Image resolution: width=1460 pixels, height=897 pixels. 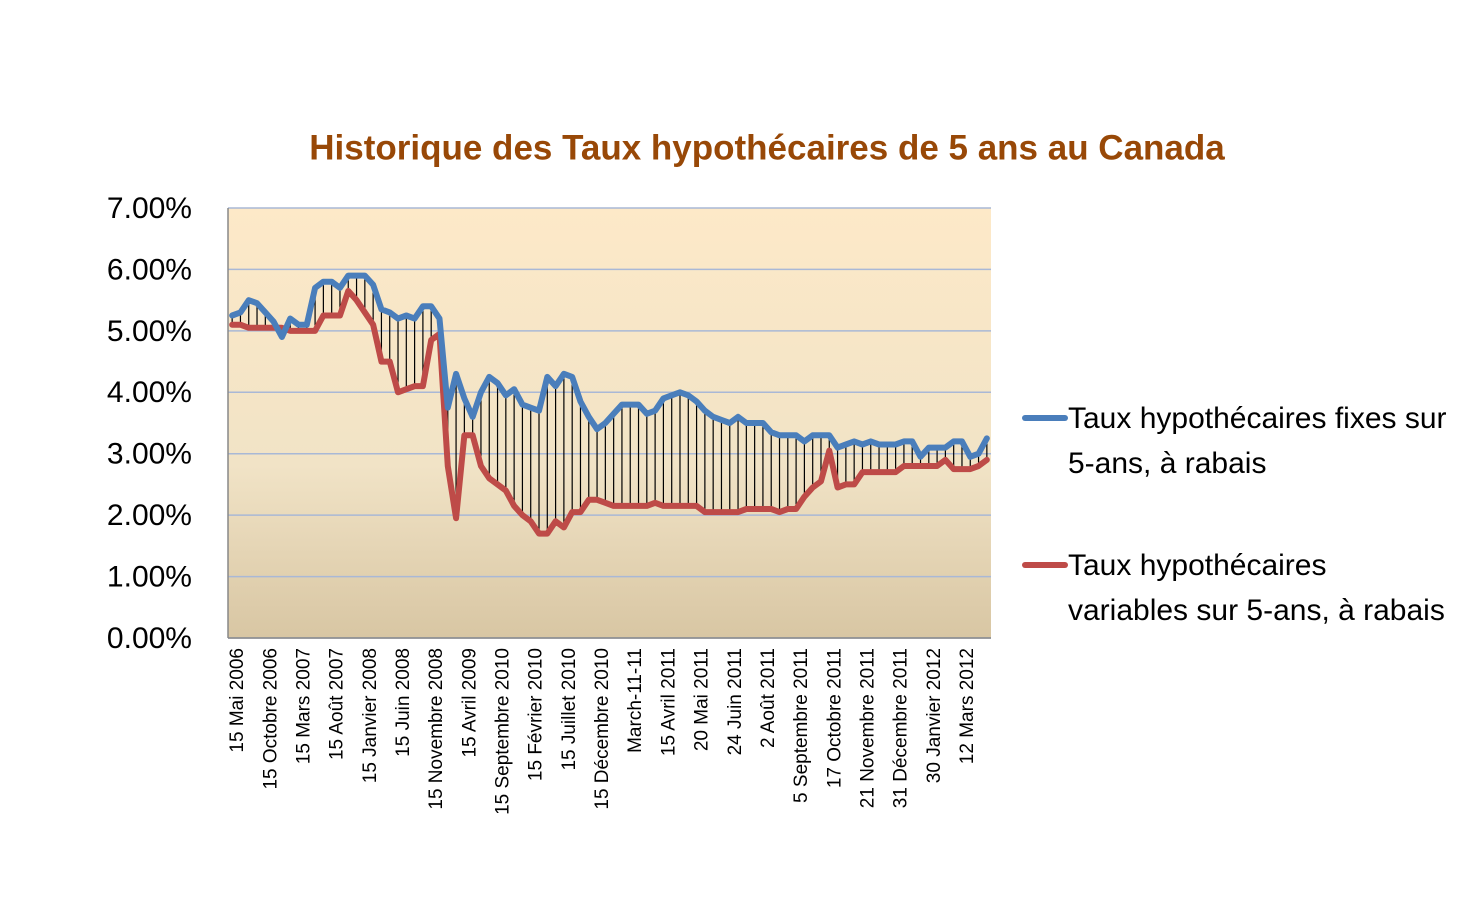 What do you see at coordinates (149, 638) in the screenshot?
I see `y-tick-label: 0.00%` at bounding box center [149, 638].